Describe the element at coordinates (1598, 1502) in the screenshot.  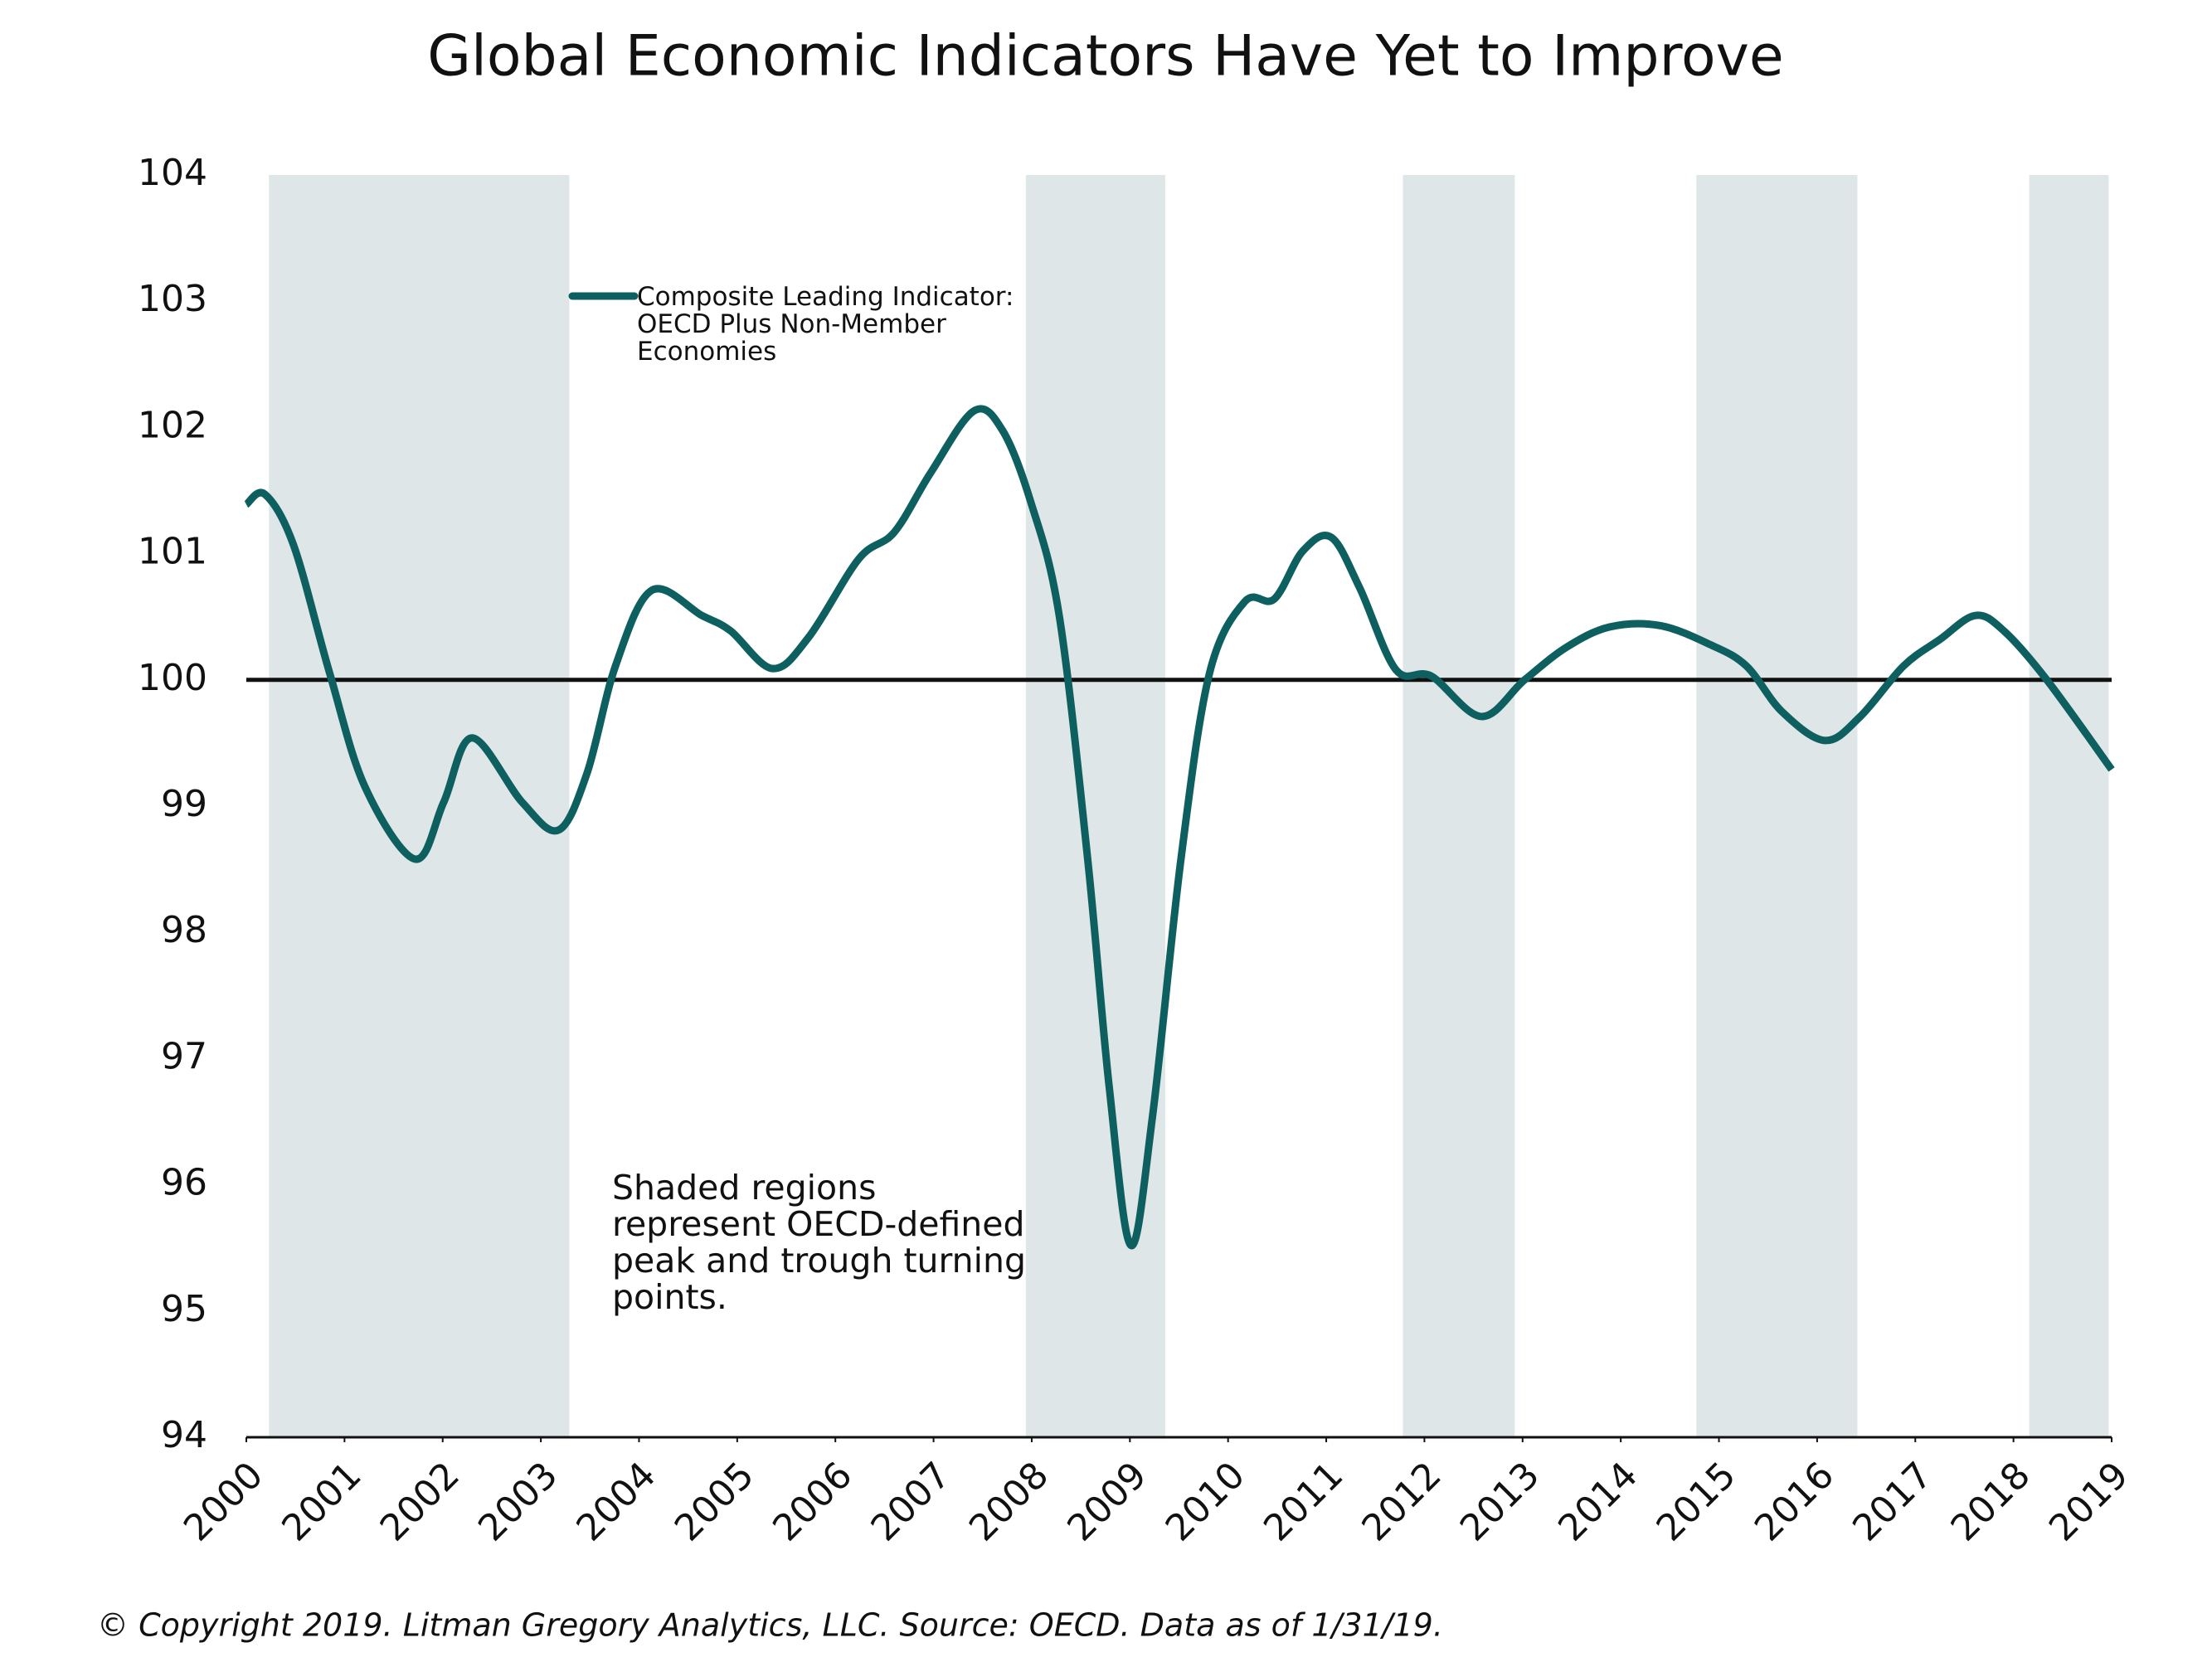
I see `x-tick-label: 2014` at that location.